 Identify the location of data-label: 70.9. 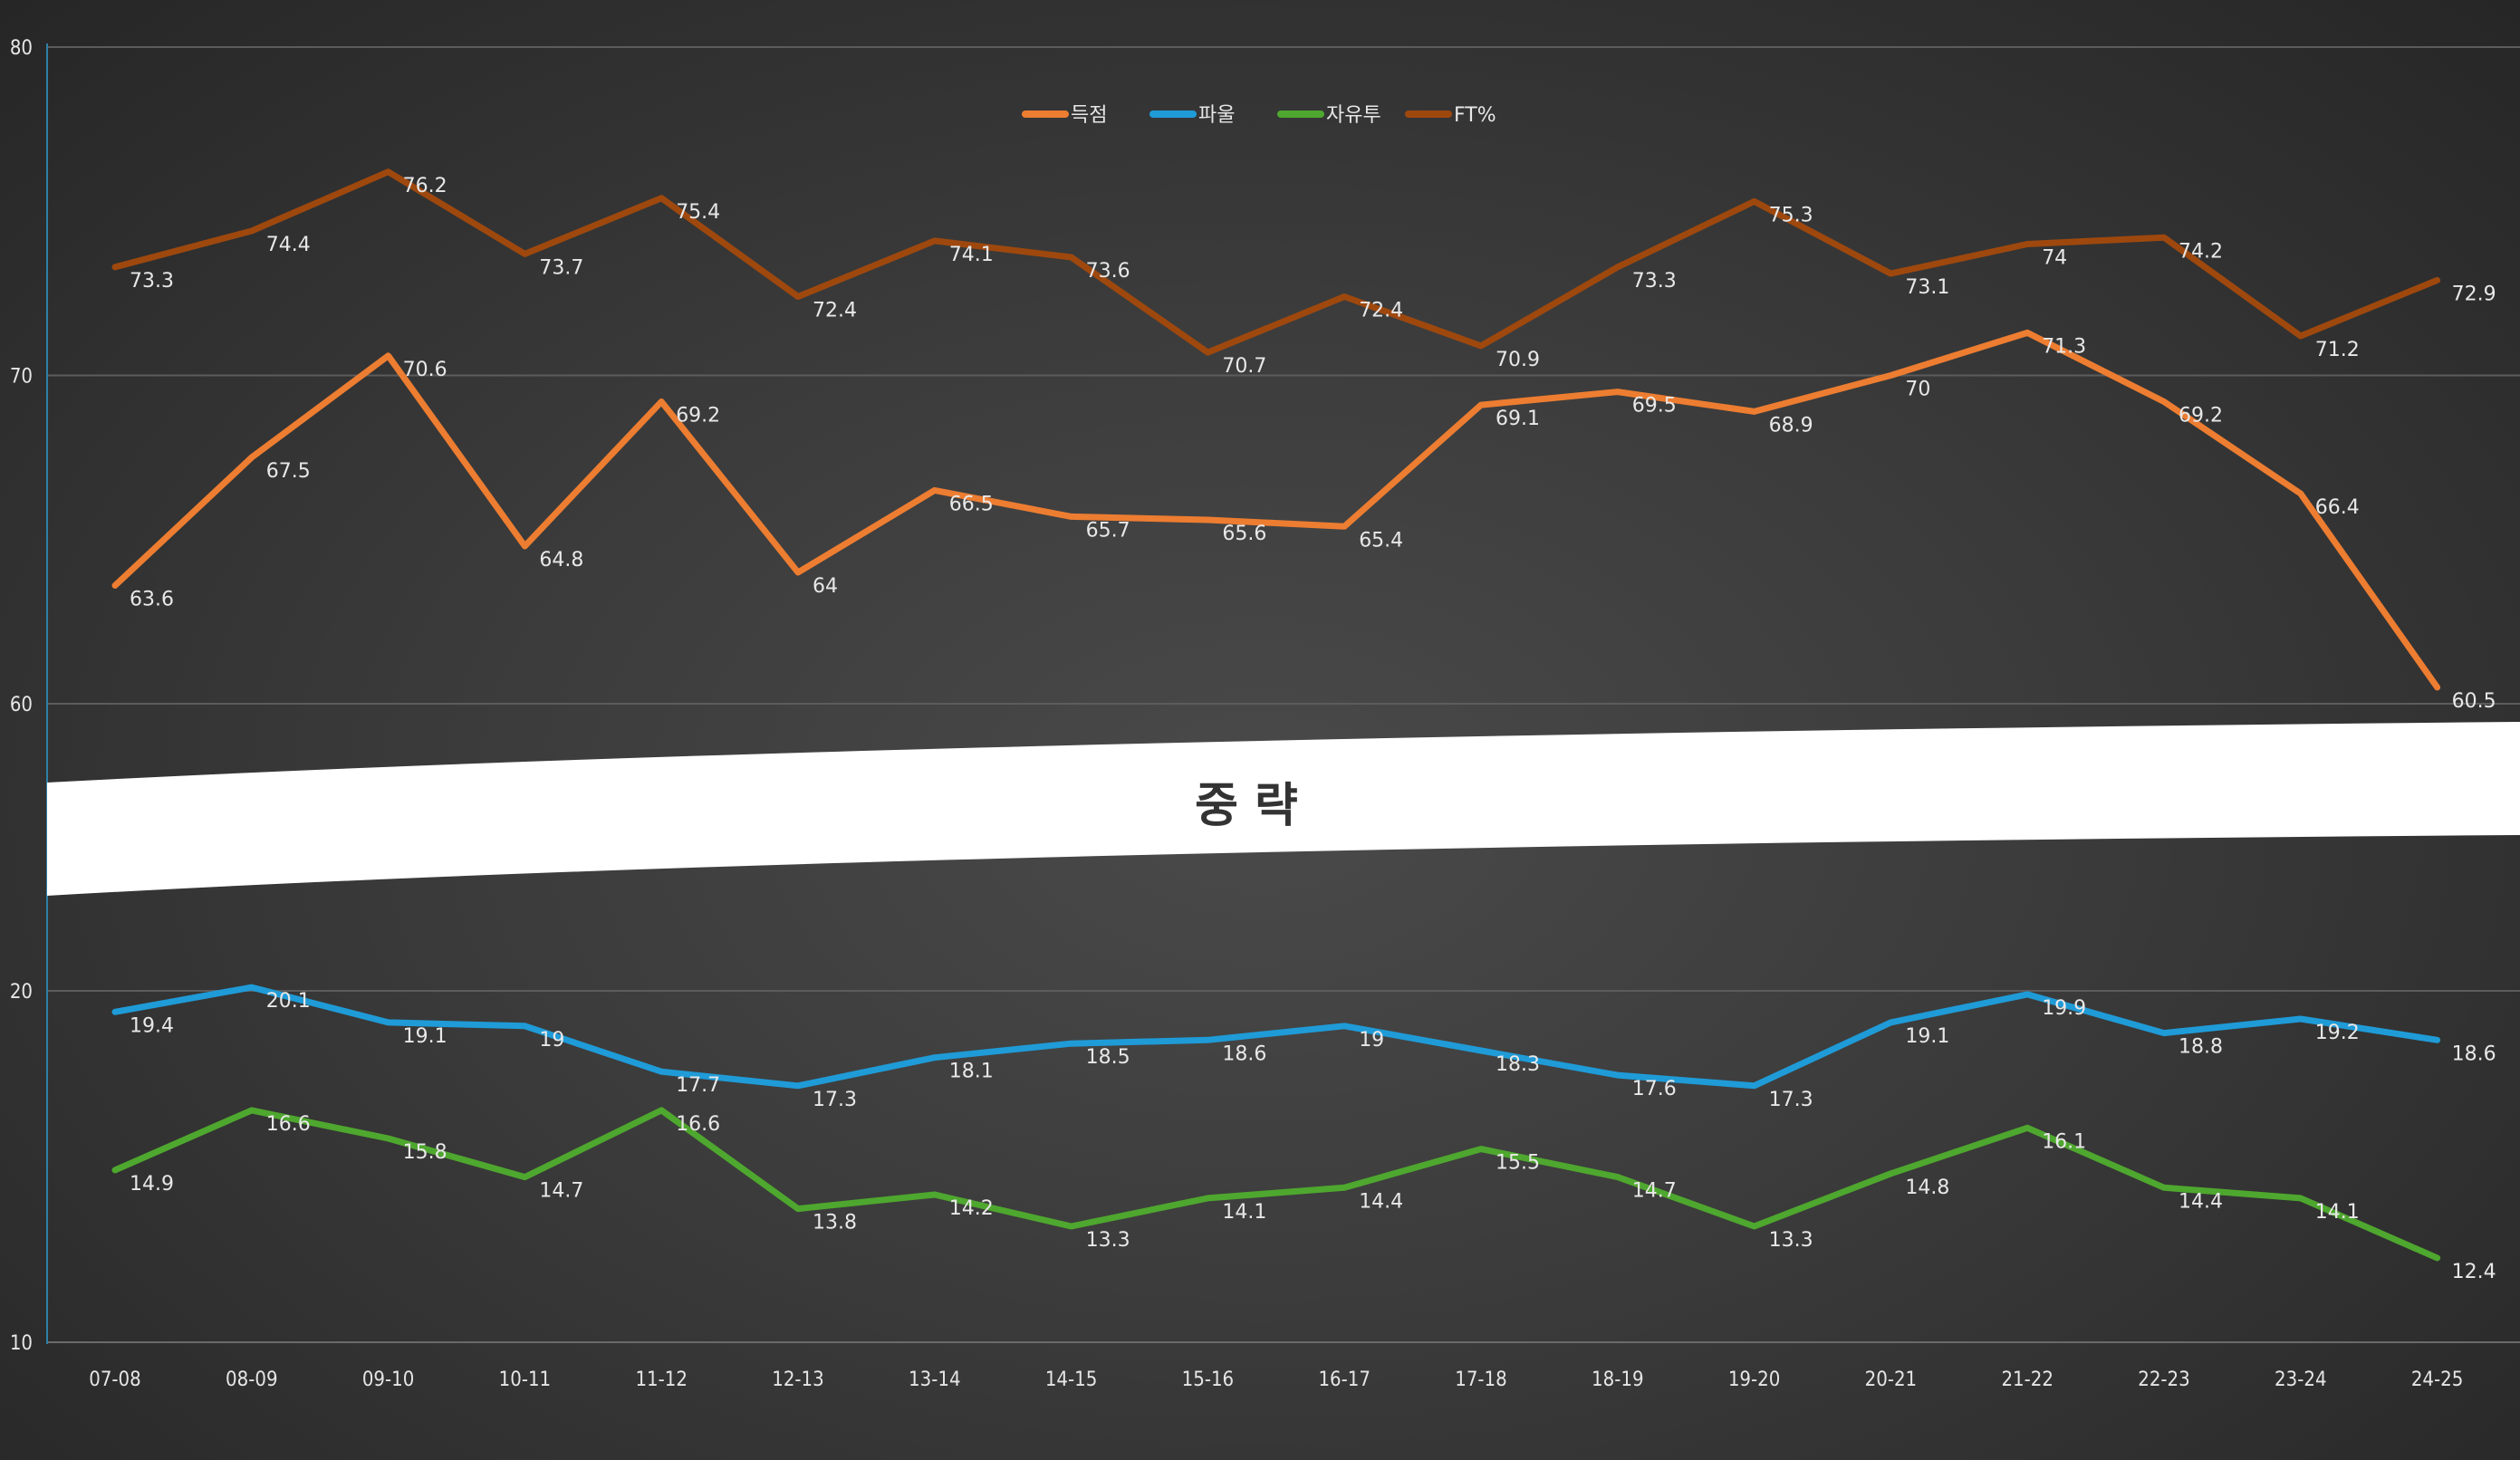
(1518, 360).